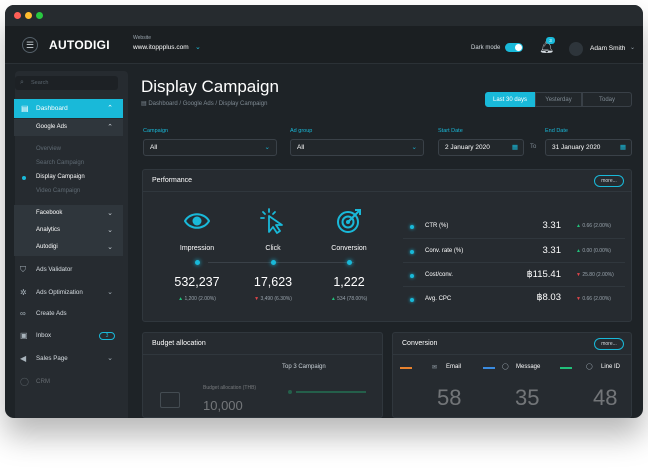 This screenshot has height=475, width=648. What do you see at coordinates (161, 47) in the screenshot?
I see `website-selector: www.itoppplus.com` at bounding box center [161, 47].